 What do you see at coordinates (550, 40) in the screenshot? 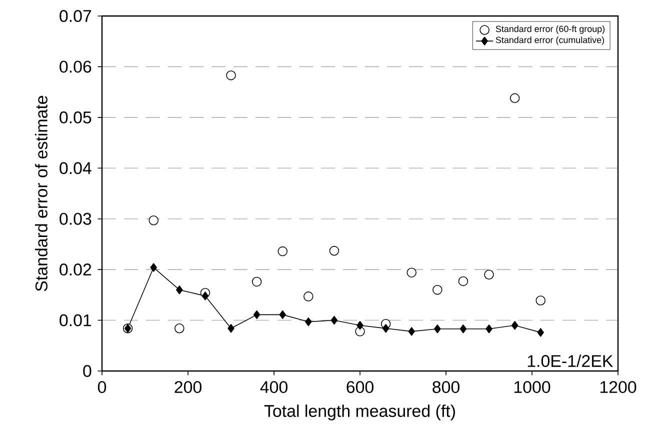
I see `legend-label: Standard error (cumulative)` at bounding box center [550, 40].